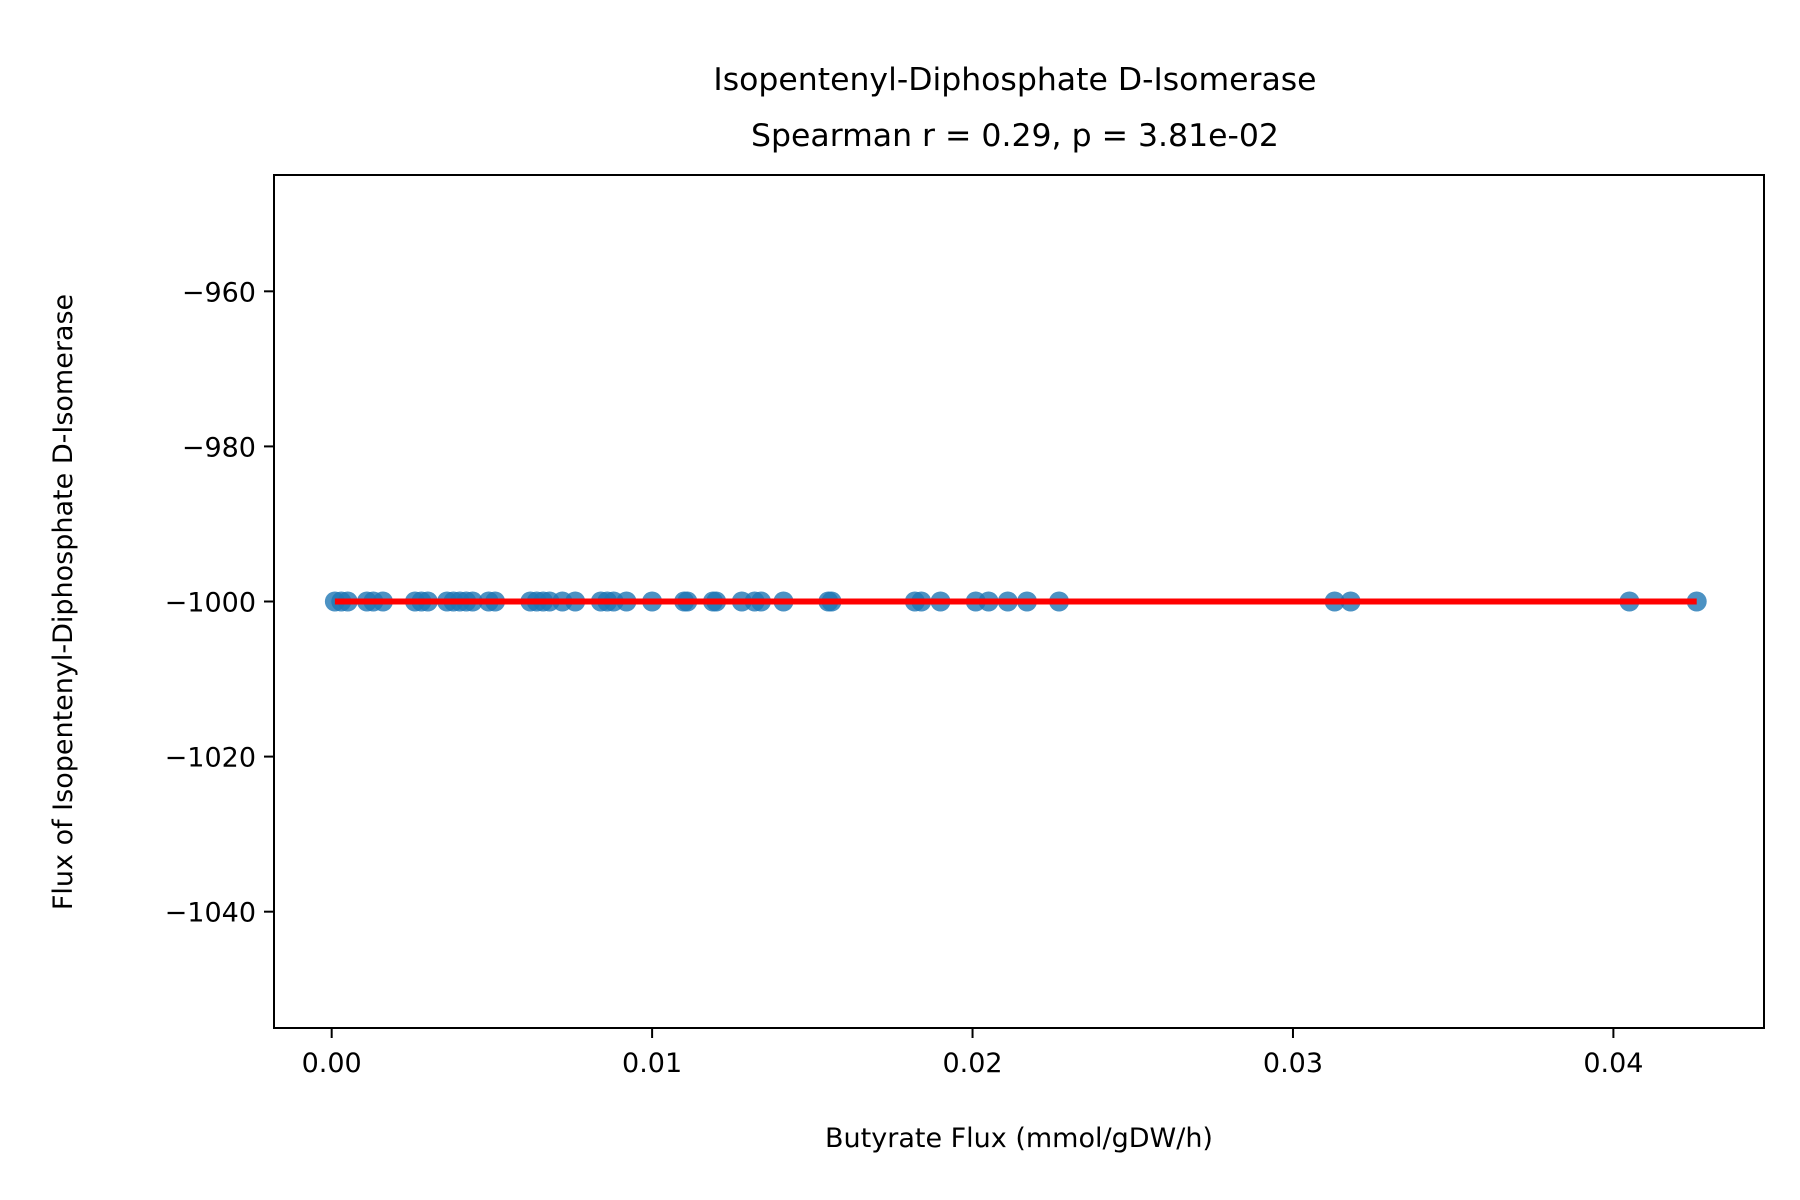  I want to click on x-tick-label: 0.03, so click(1293, 1063).